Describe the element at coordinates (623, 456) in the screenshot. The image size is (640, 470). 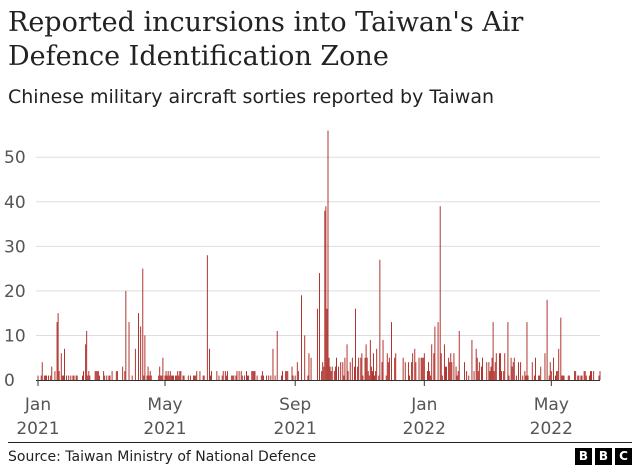
I see `logo-letter-c: C` at that location.